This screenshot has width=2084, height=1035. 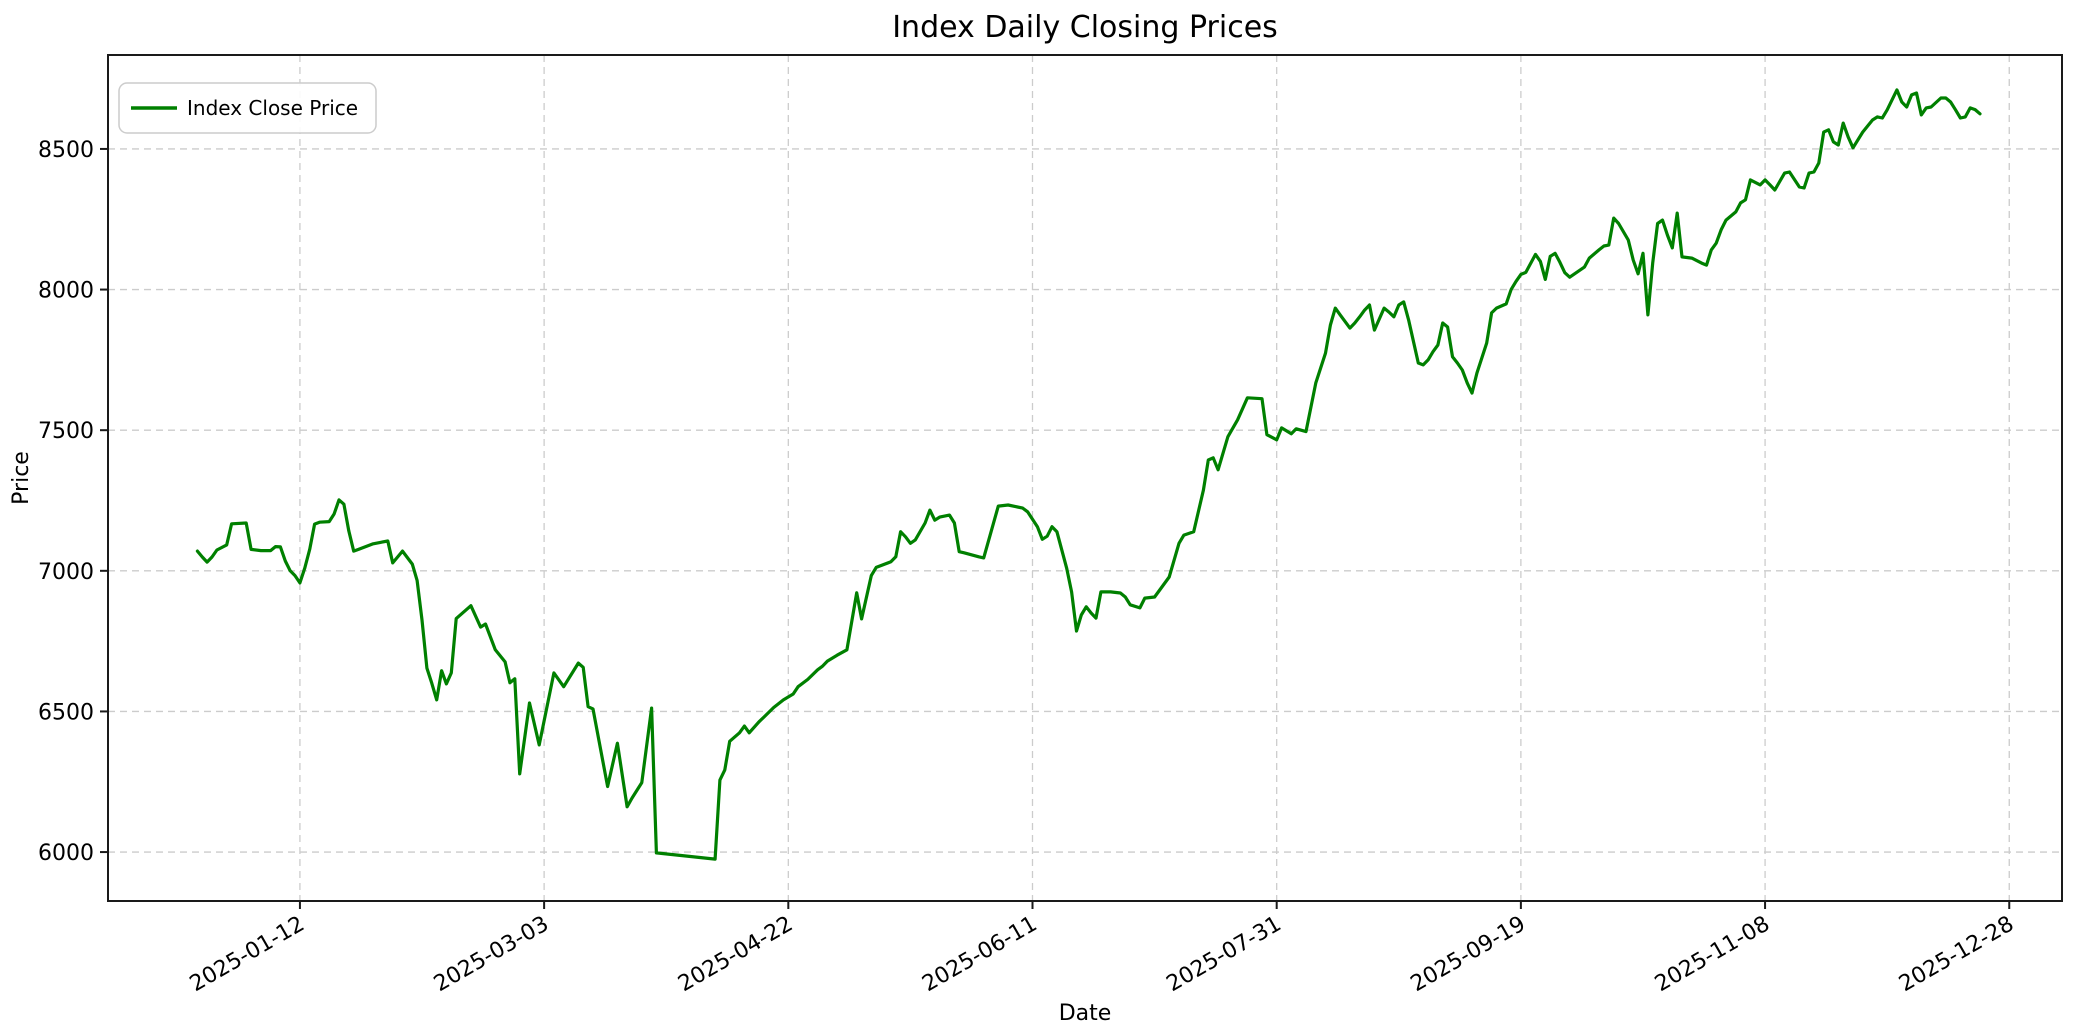 What do you see at coordinates (66, 853) in the screenshot?
I see `y-tick-label: 6000` at bounding box center [66, 853].